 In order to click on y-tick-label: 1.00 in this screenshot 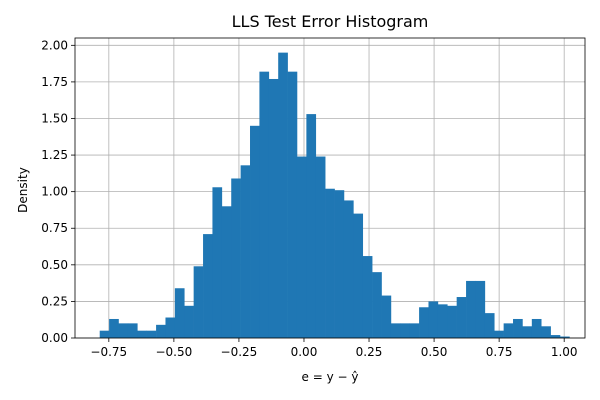, I will do `click(54, 192)`.